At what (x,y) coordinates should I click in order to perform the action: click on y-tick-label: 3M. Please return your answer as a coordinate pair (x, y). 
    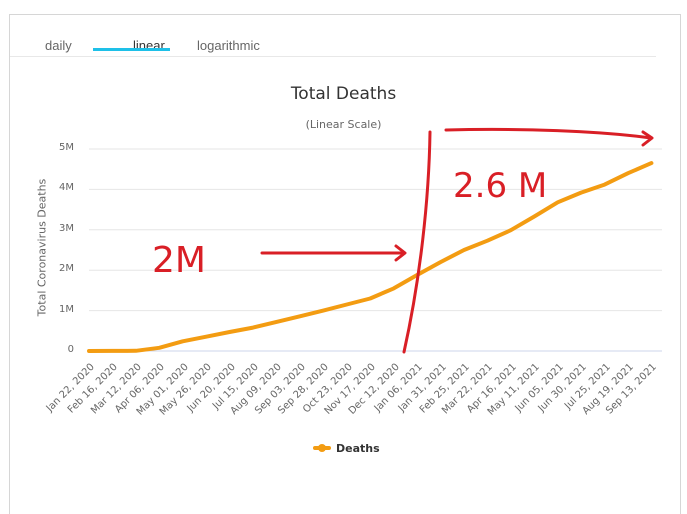
    Looking at the image, I should click on (66, 228).